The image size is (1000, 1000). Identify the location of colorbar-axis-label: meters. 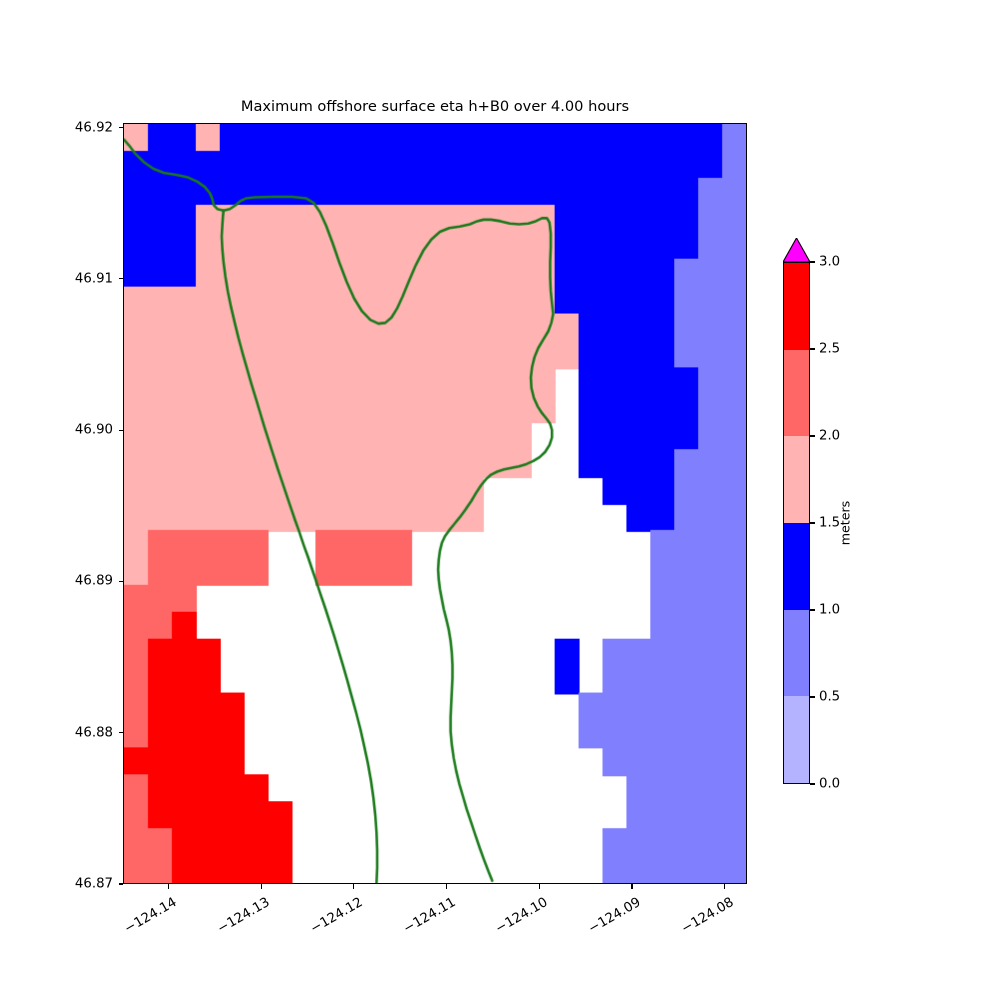
(845, 523).